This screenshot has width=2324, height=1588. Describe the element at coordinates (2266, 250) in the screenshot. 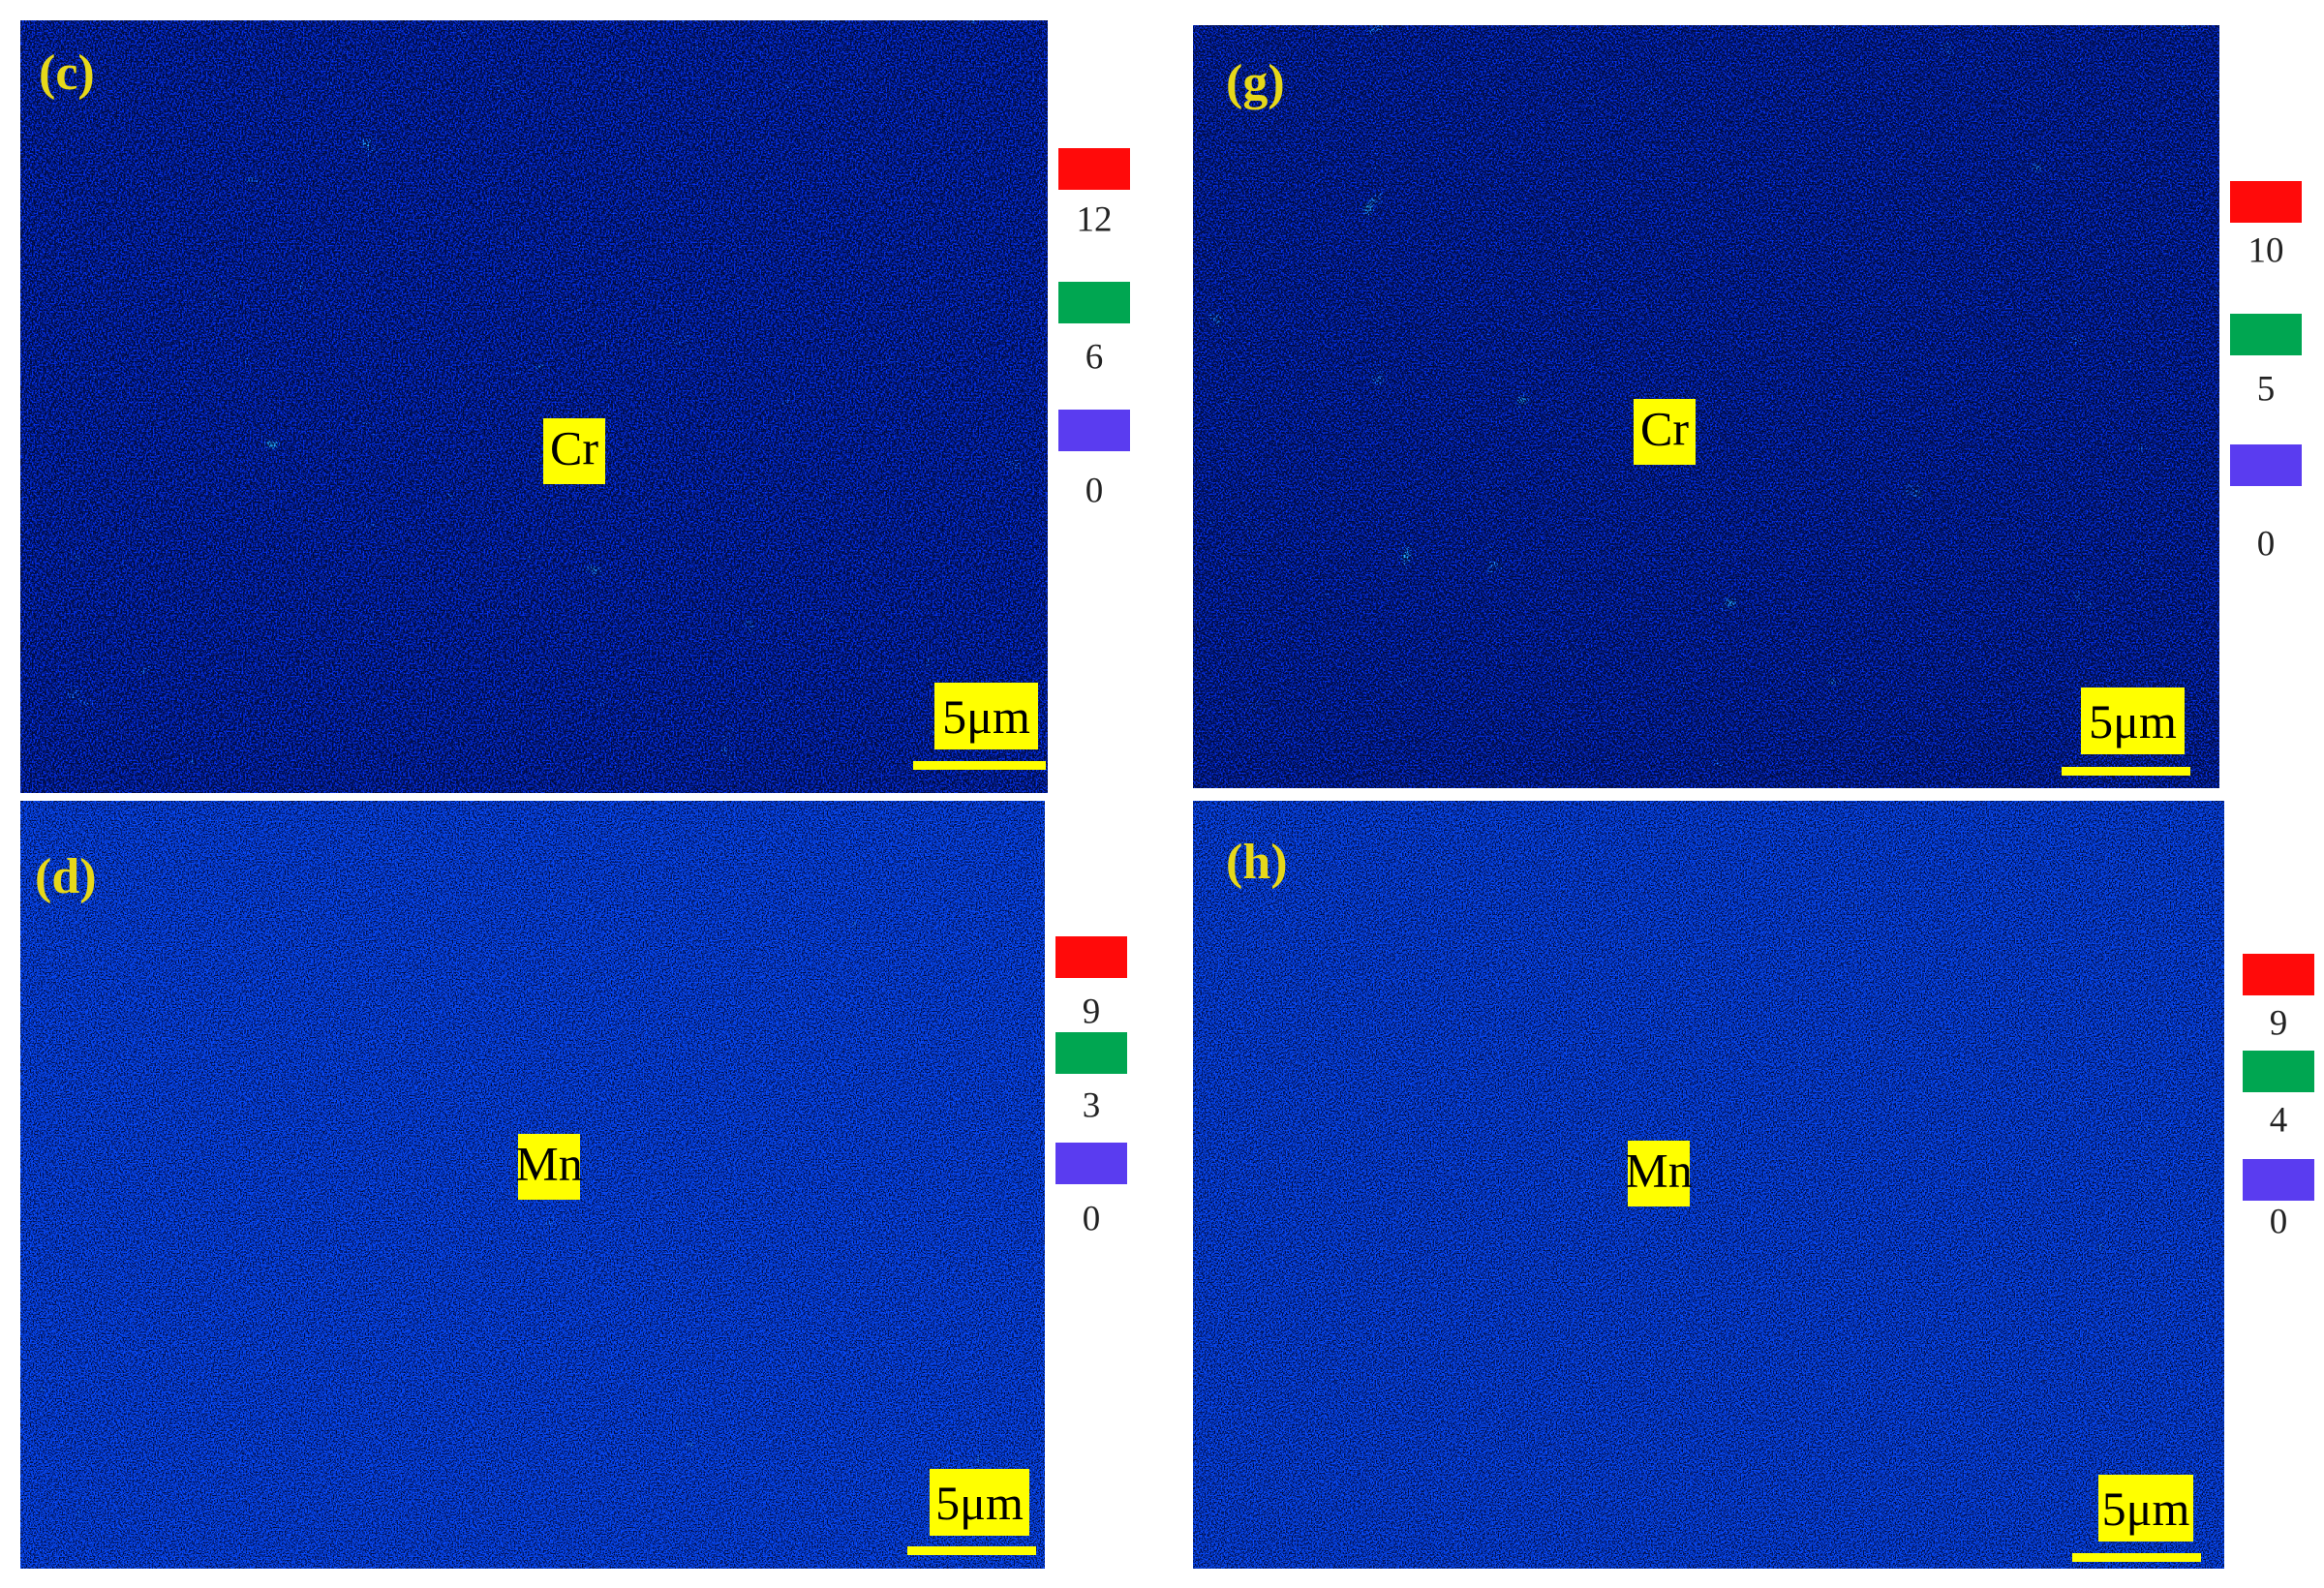

I see `color-scale-value: 10` at that location.